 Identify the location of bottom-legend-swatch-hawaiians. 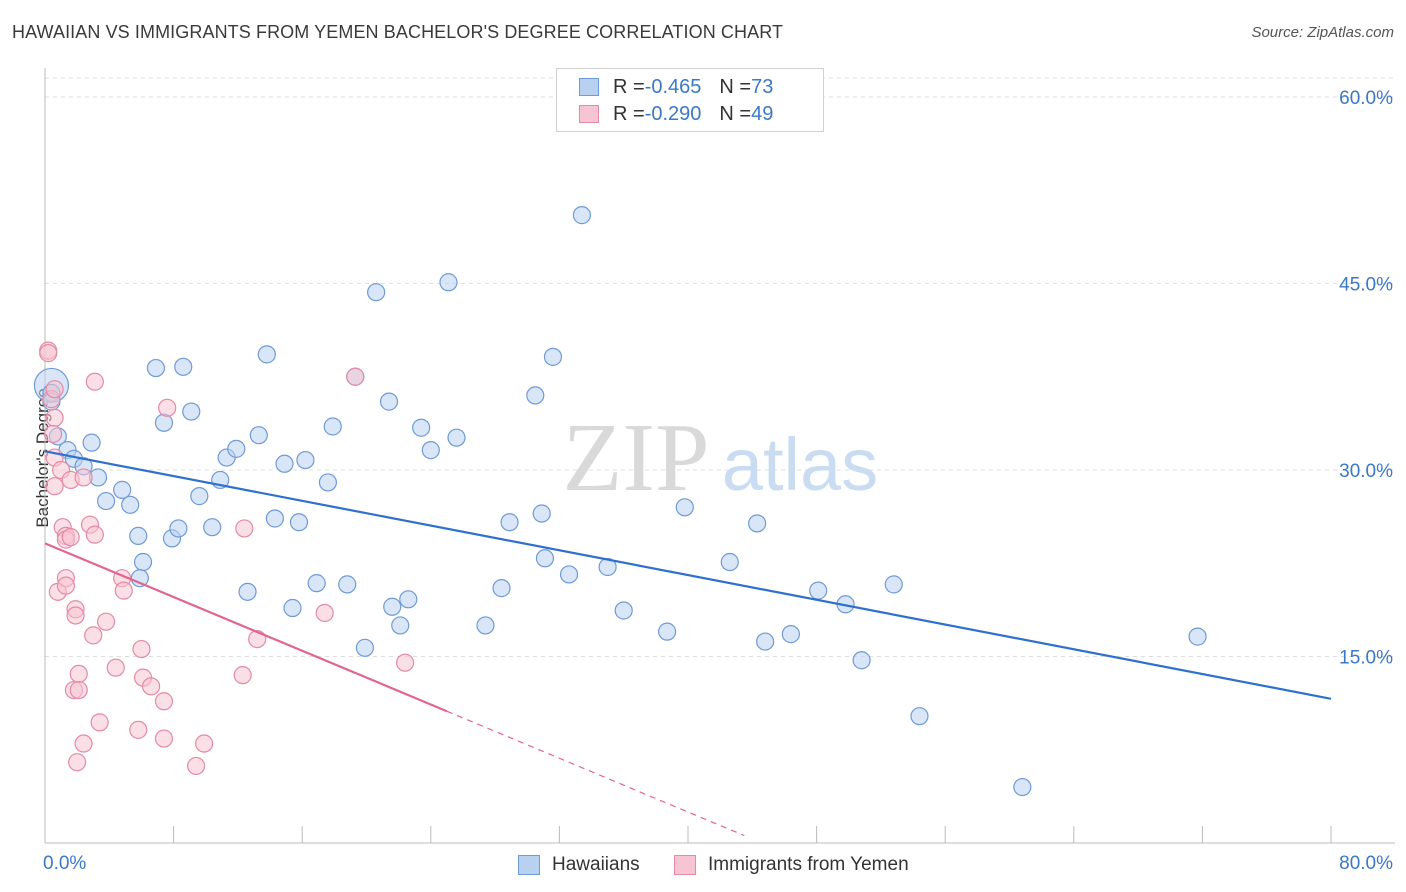
(529, 865).